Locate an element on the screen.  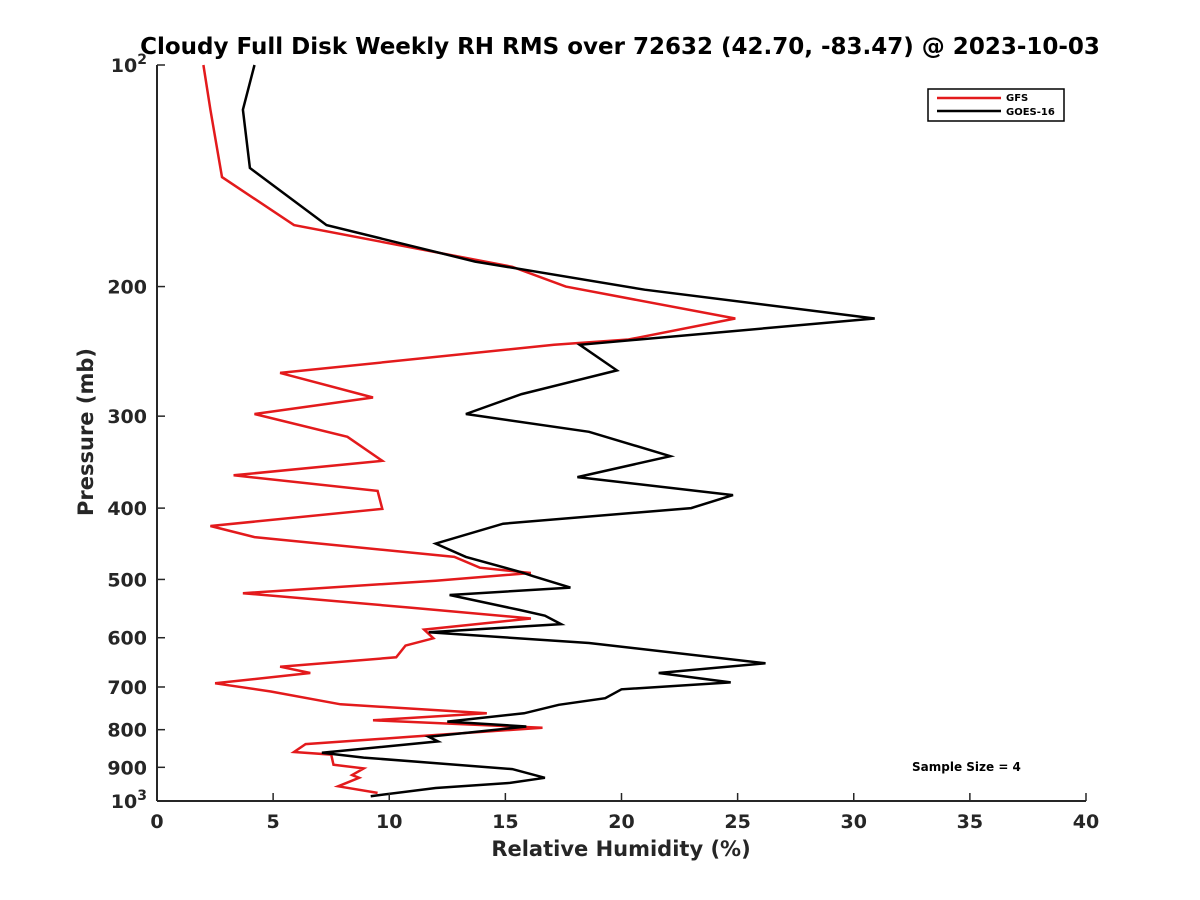
x-tick-label: 20 is located at coordinates (621, 822).